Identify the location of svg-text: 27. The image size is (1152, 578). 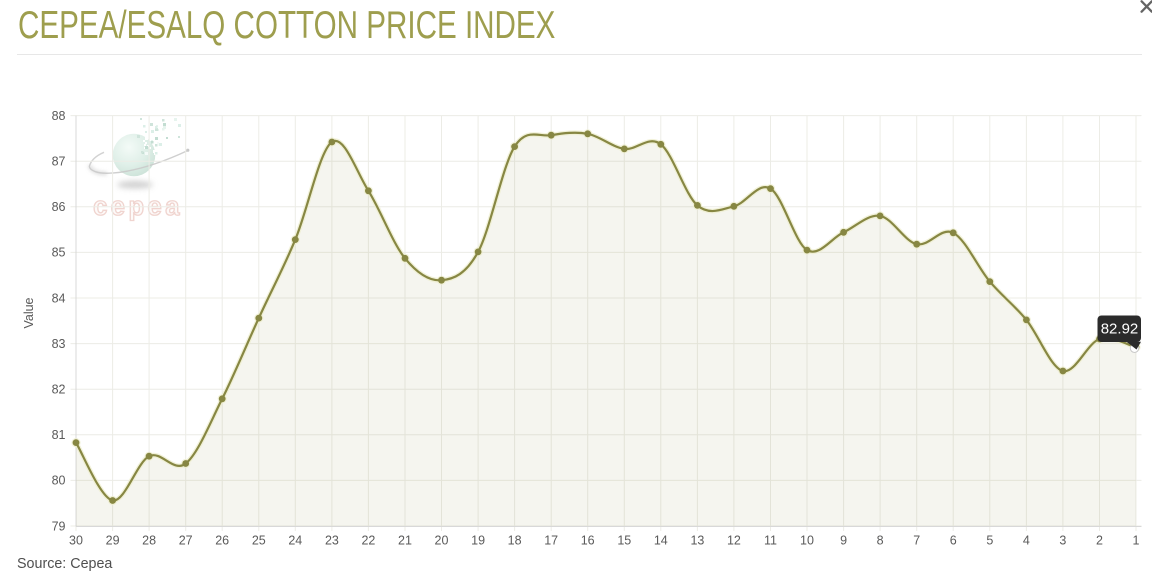
(186, 541).